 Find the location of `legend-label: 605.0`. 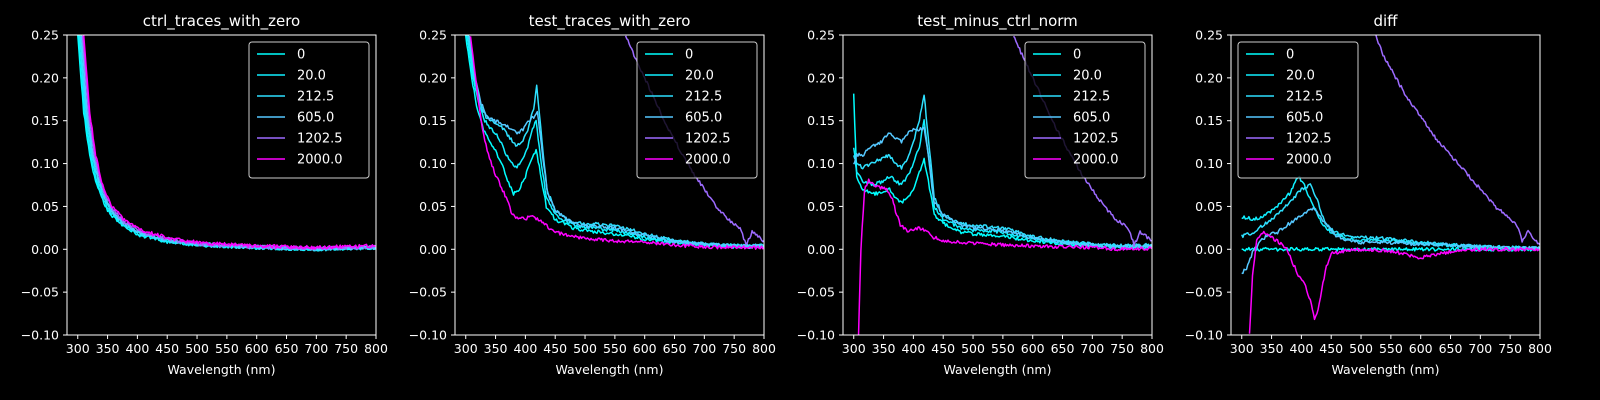

legend-label: 605.0 is located at coordinates (703, 118).